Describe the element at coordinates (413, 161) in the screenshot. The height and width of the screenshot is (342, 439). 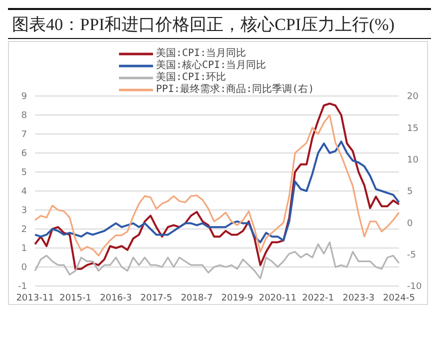
I see `y2-tick-label: 10` at that location.